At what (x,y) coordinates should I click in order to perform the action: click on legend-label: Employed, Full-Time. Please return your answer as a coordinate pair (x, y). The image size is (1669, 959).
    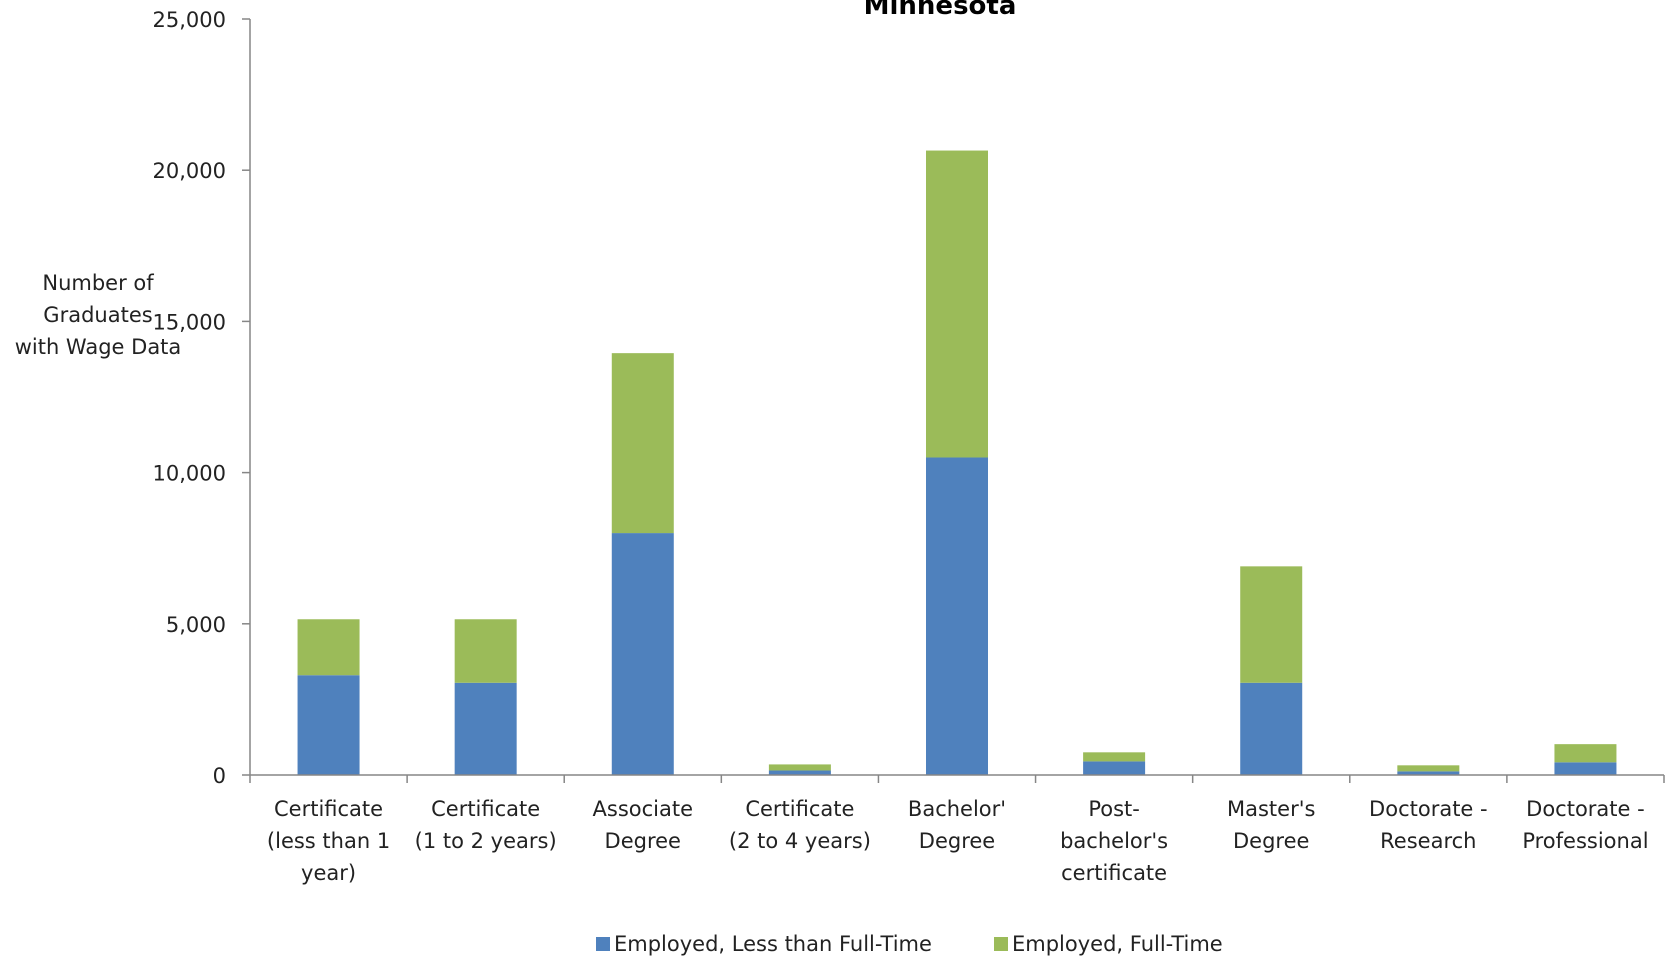
    Looking at the image, I should click on (1117, 944).